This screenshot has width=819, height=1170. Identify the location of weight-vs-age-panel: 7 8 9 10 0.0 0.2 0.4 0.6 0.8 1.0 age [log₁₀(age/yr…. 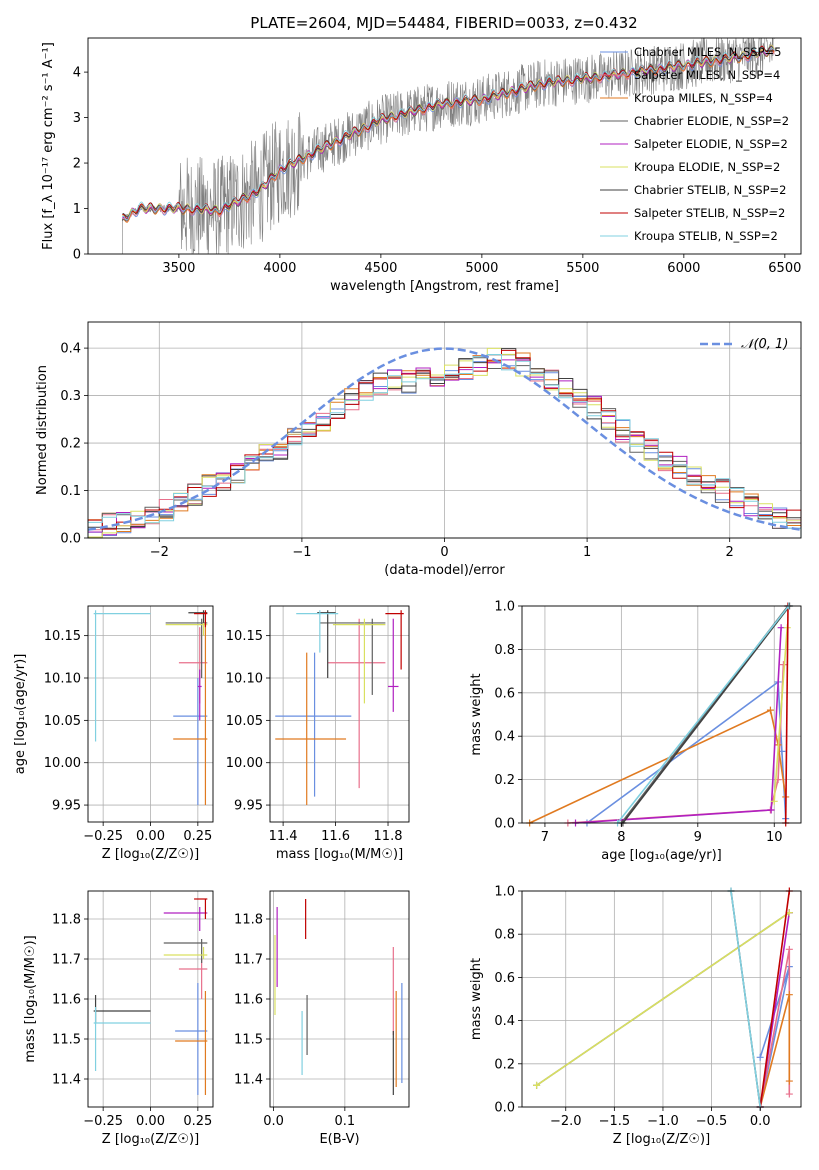
(635, 731).